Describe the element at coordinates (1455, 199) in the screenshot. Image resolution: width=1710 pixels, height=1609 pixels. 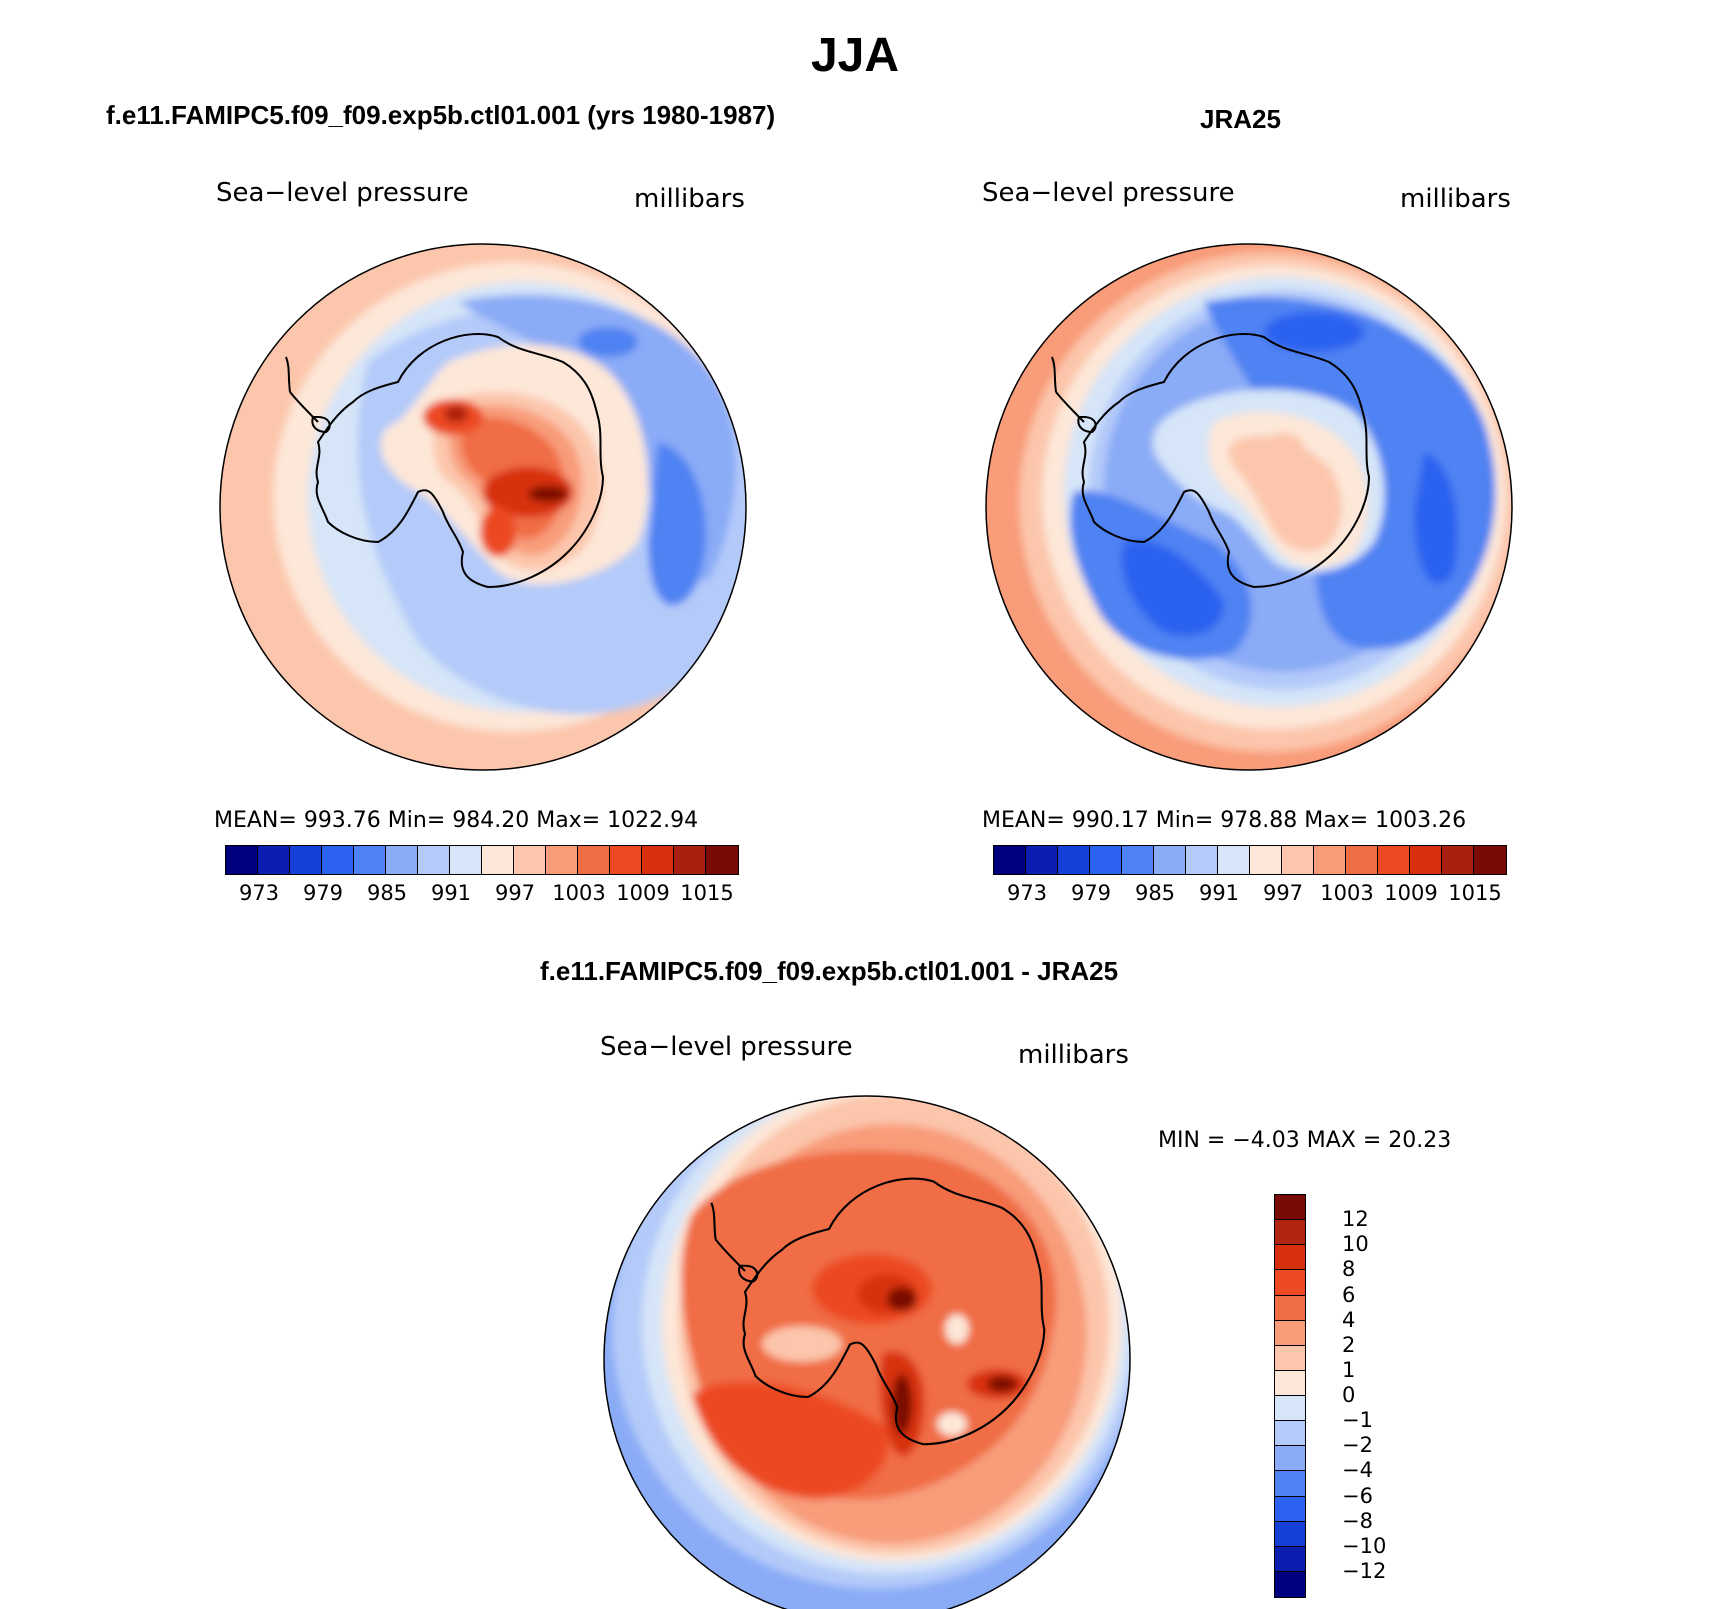
I see `panel-2-units-label: millibars` at that location.